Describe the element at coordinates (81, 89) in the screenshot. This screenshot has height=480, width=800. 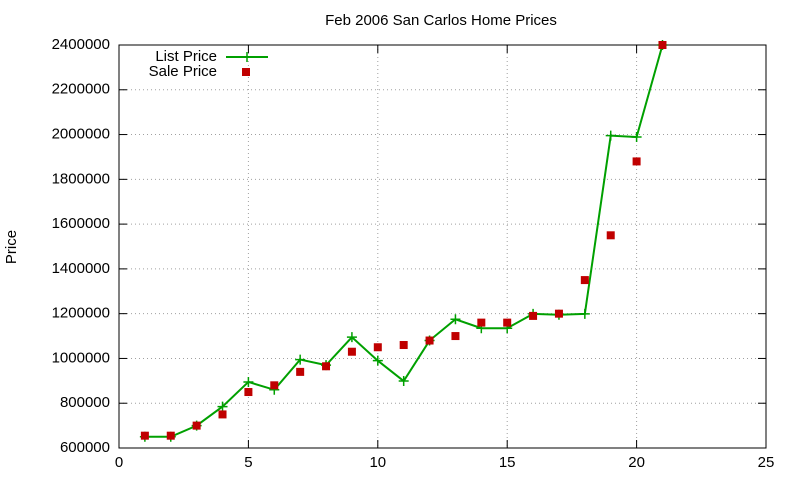
I see `y-tick-label: 2200000` at that location.